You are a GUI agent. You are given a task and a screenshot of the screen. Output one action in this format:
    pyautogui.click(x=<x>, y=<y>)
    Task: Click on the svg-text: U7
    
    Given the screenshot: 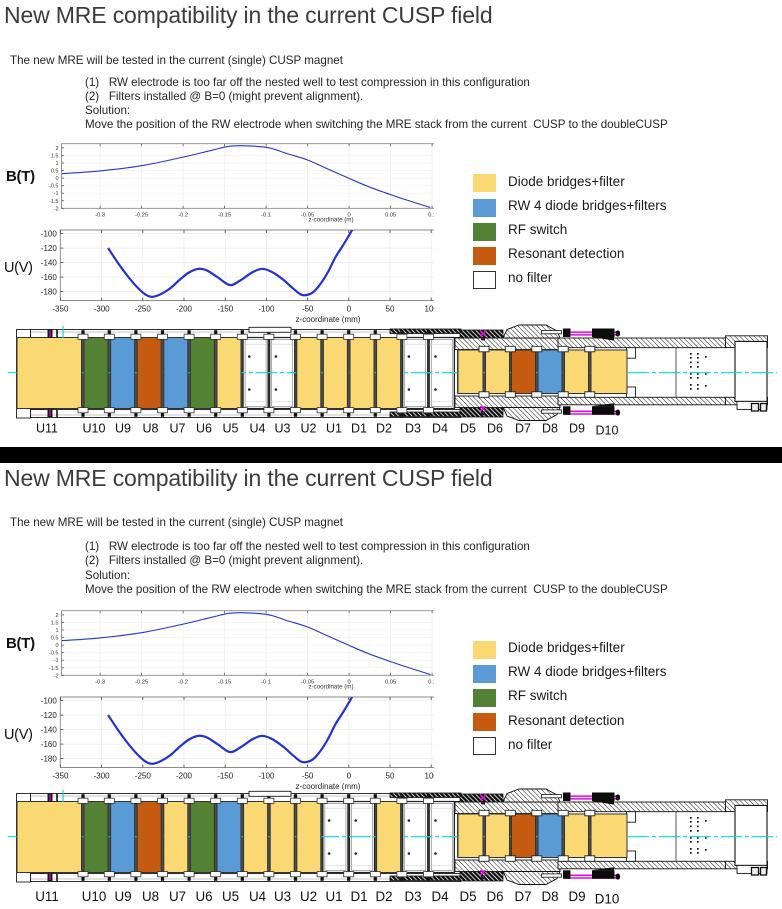 What is the action you would take?
    pyautogui.click(x=177, y=896)
    